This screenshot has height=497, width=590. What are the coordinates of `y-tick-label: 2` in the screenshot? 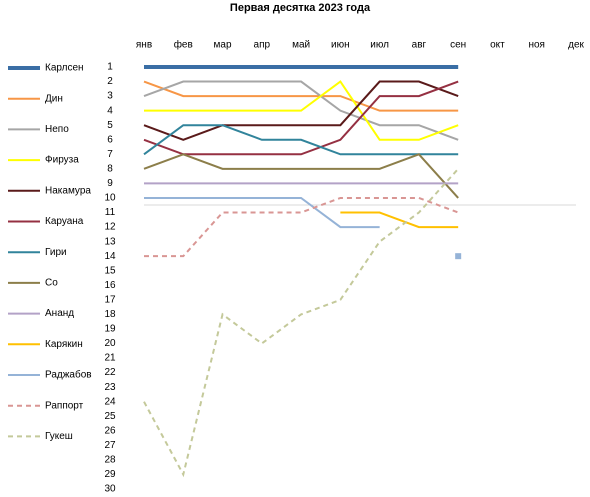 It's located at (110, 81).